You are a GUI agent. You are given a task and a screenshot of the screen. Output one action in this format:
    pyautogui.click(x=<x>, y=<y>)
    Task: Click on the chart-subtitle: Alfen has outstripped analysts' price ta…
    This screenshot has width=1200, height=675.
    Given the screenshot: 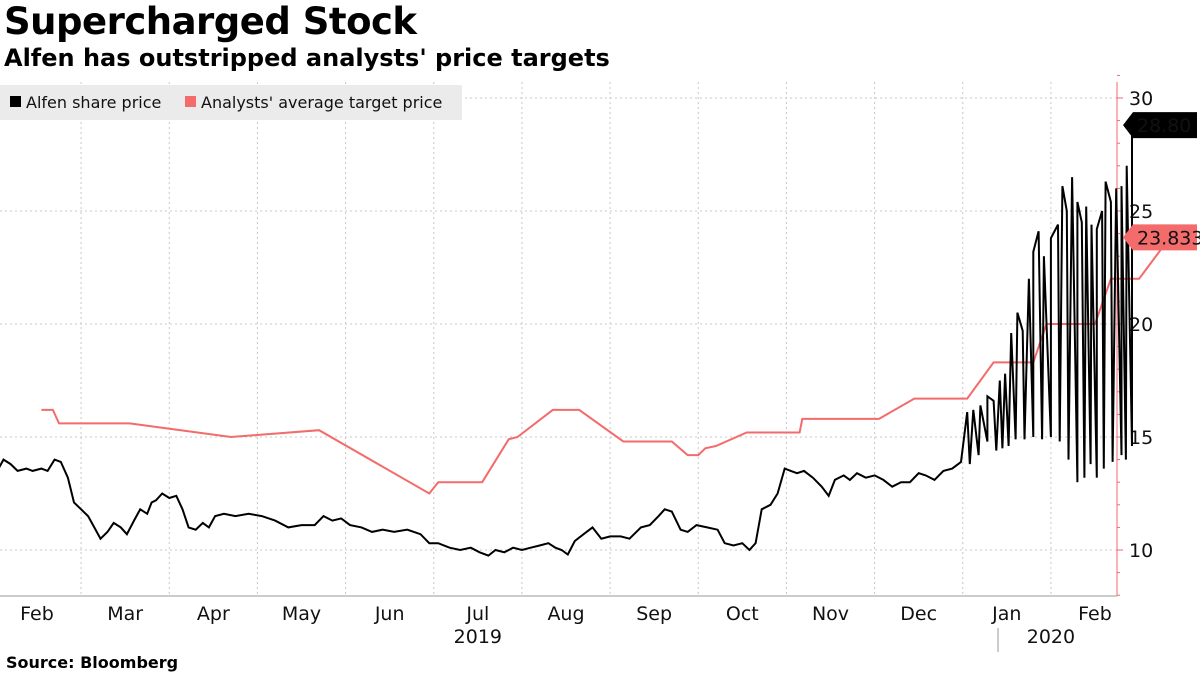 What is the action you would take?
    pyautogui.click(x=307, y=58)
    